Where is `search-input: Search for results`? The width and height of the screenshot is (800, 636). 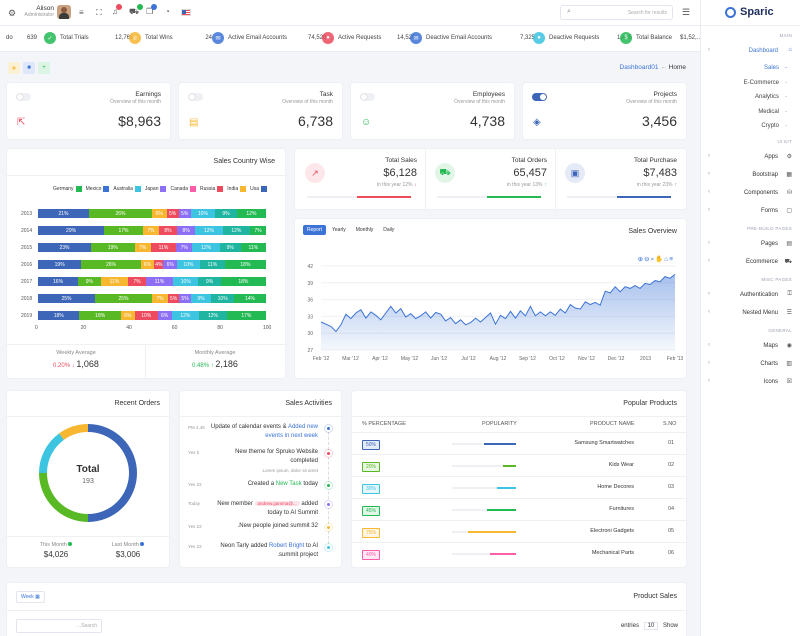
search-input: Search for results is located at coordinates (647, 13).